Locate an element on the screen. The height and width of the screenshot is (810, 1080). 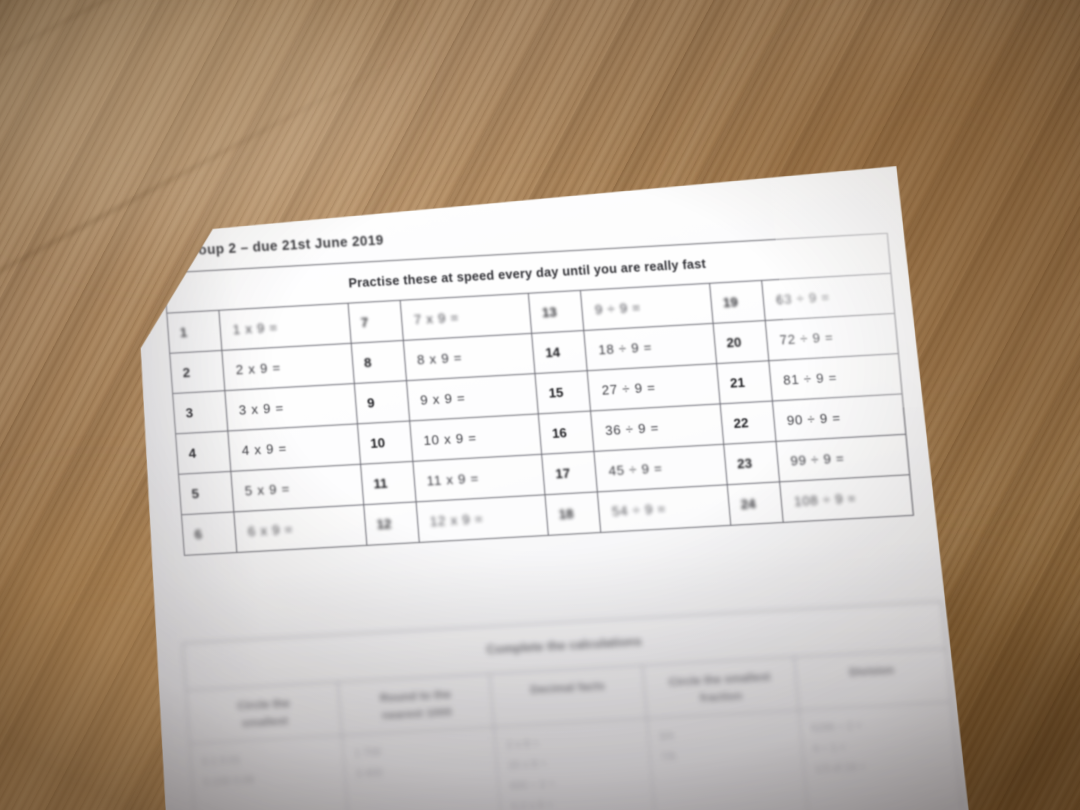
question-expression: 18 ÷ 9 = is located at coordinates (650, 346).